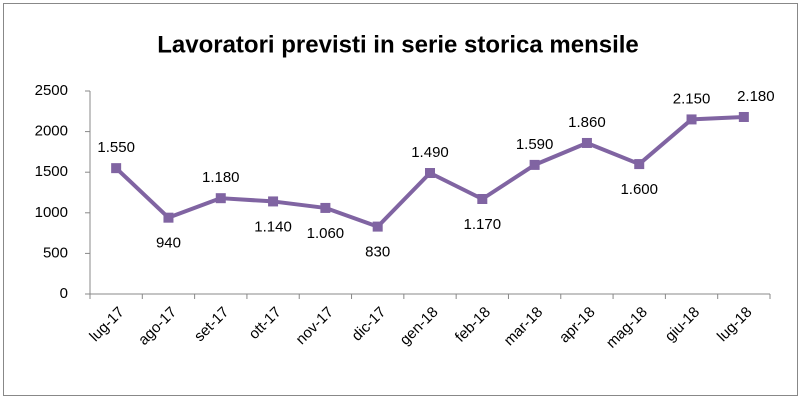 The image size is (803, 401). Describe the element at coordinates (51, 171) in the screenshot. I see `y-tick-label: 1500` at that location.